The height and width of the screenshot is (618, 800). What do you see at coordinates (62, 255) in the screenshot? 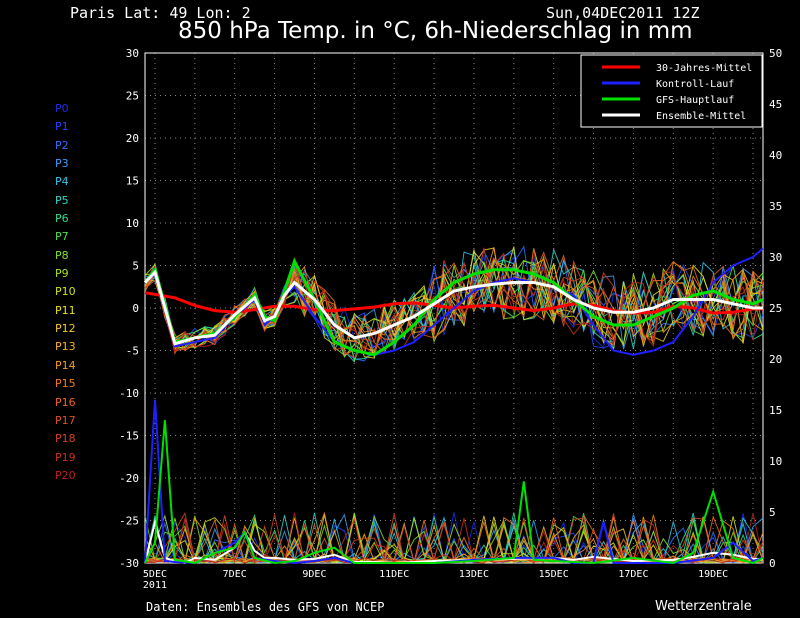
I see `member-label: P8` at bounding box center [62, 255].